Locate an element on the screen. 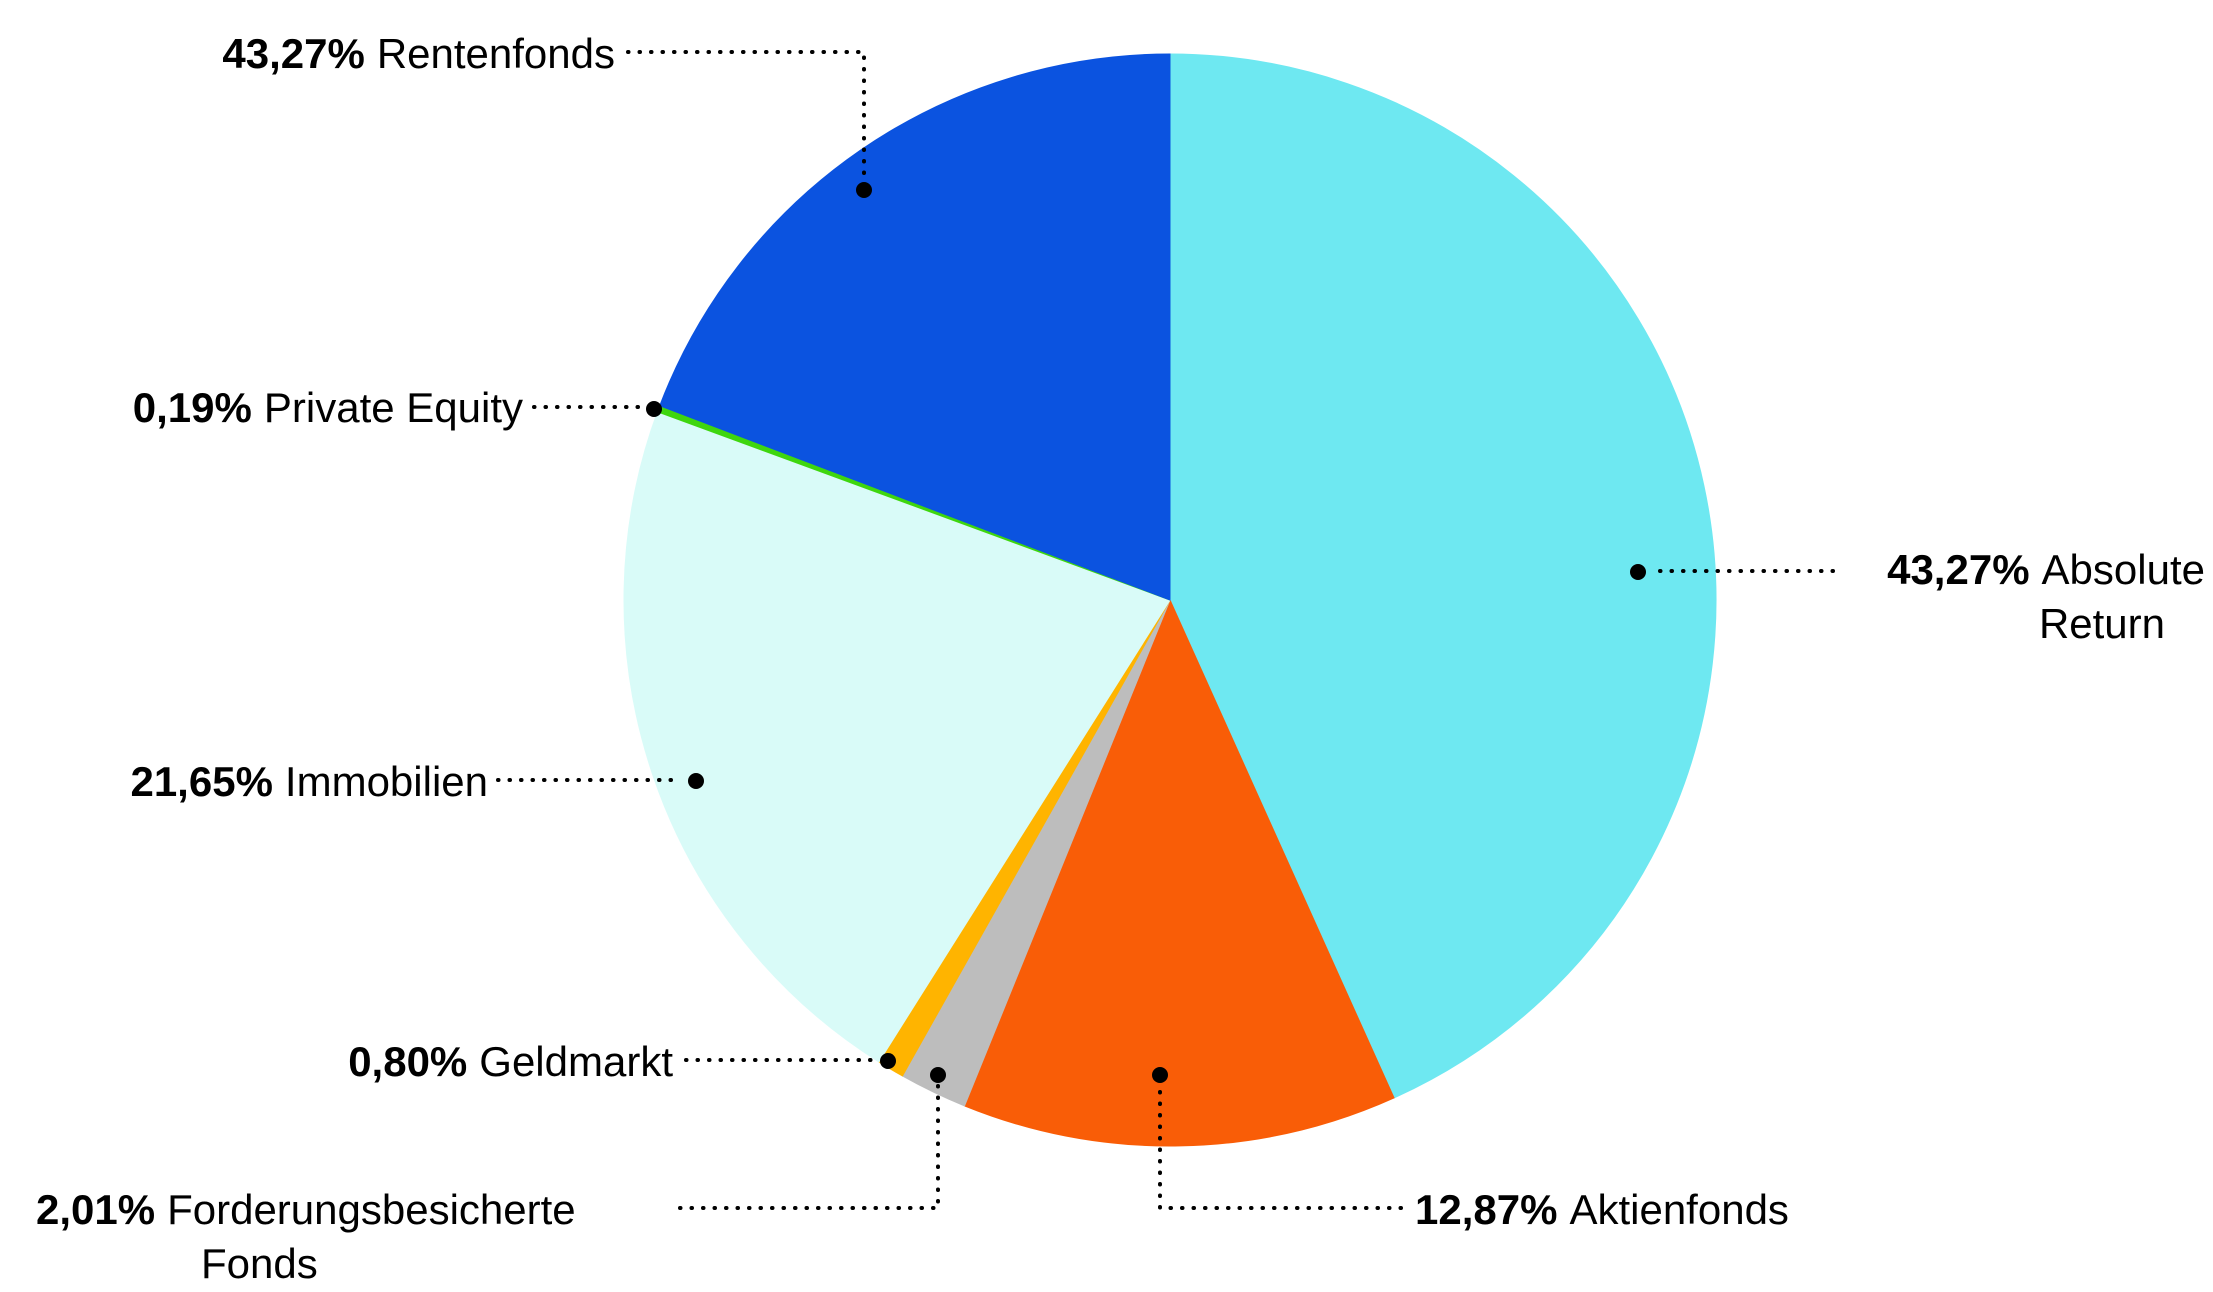 The image size is (2213, 1292). leader-dot-forderungsbesicherte-fonds is located at coordinates (938, 1075).